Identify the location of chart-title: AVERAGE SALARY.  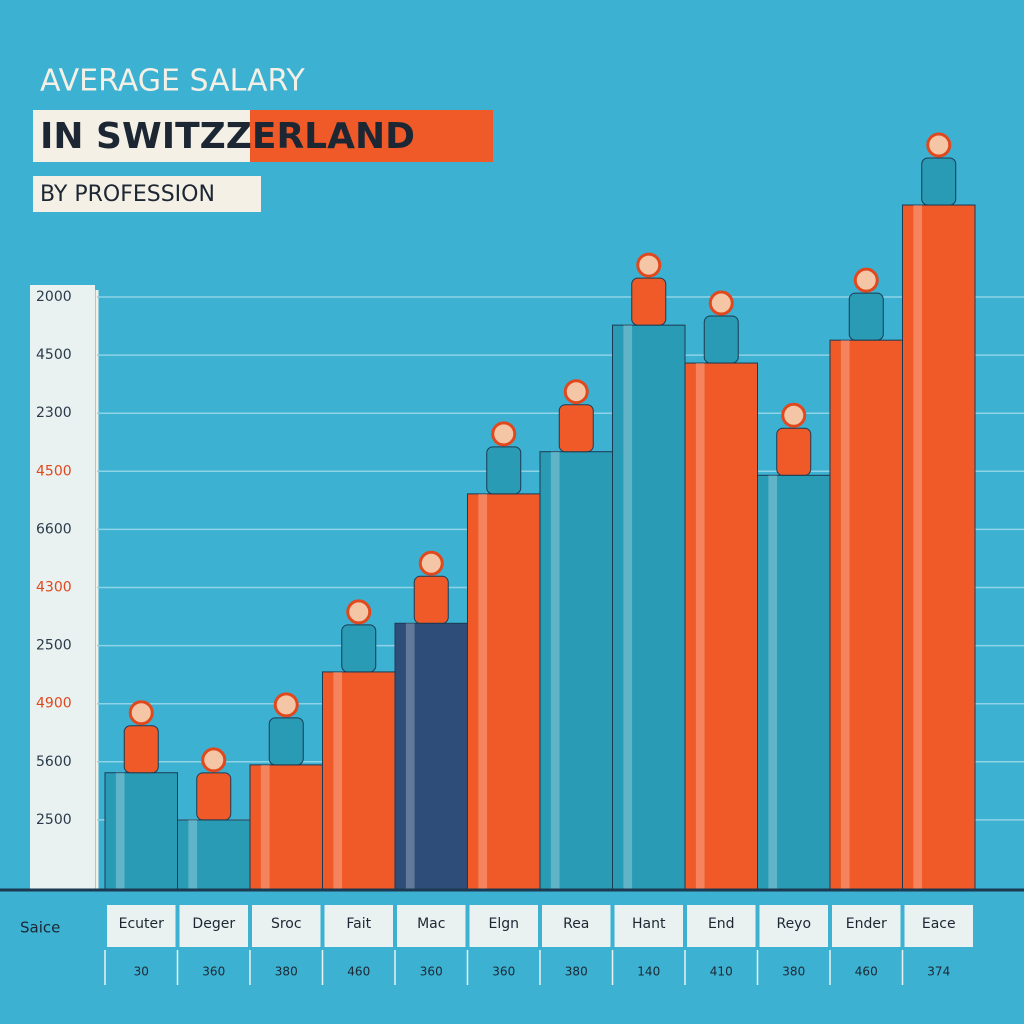
(172, 81).